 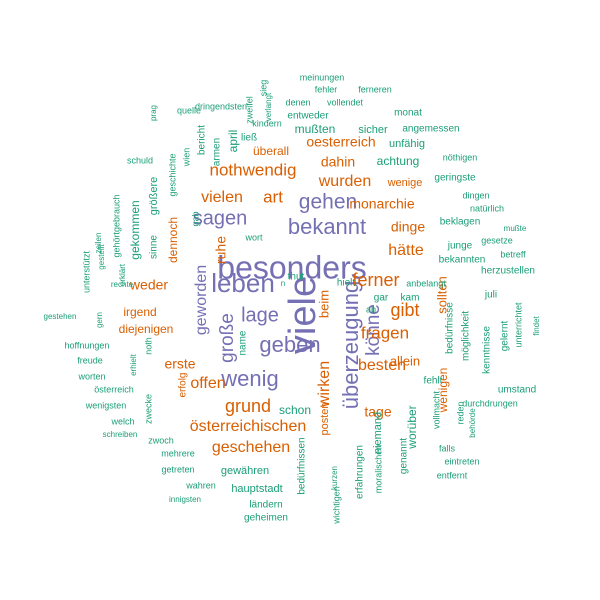 What do you see at coordinates (186, 158) in the screenshot?
I see `cloud-word: wien` at bounding box center [186, 158].